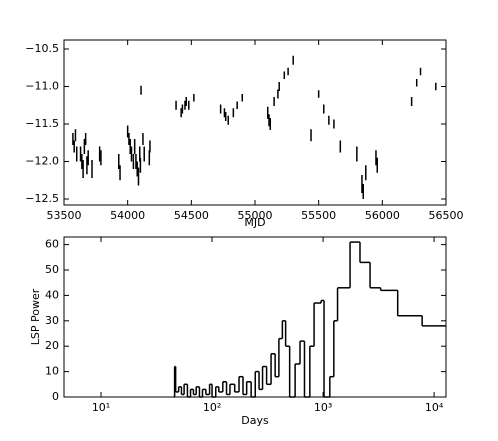  I want to click on x-tick-label: 10³, so click(323, 407).